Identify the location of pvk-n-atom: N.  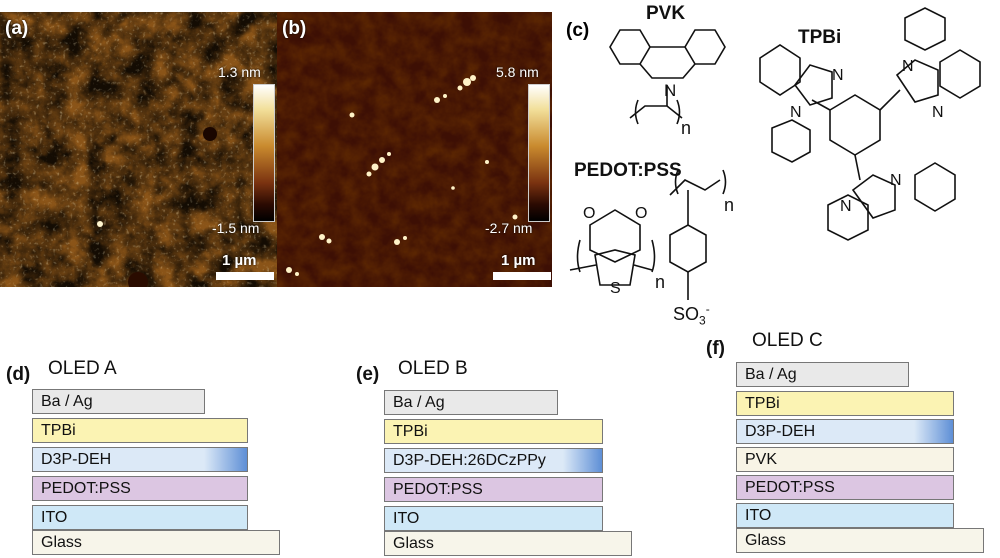
(670, 90).